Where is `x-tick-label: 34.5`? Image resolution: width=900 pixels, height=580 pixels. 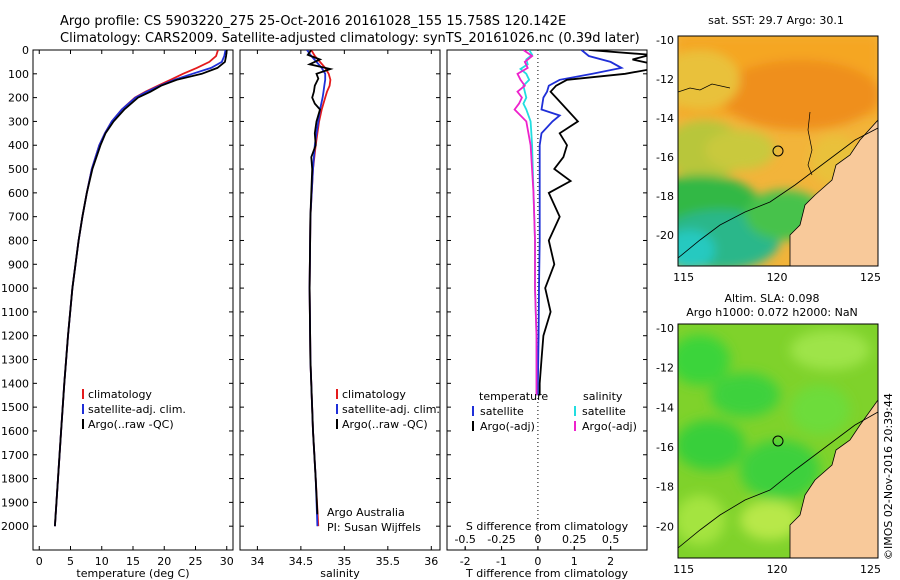 x-tick-label: 34.5 is located at coordinates (301, 561).